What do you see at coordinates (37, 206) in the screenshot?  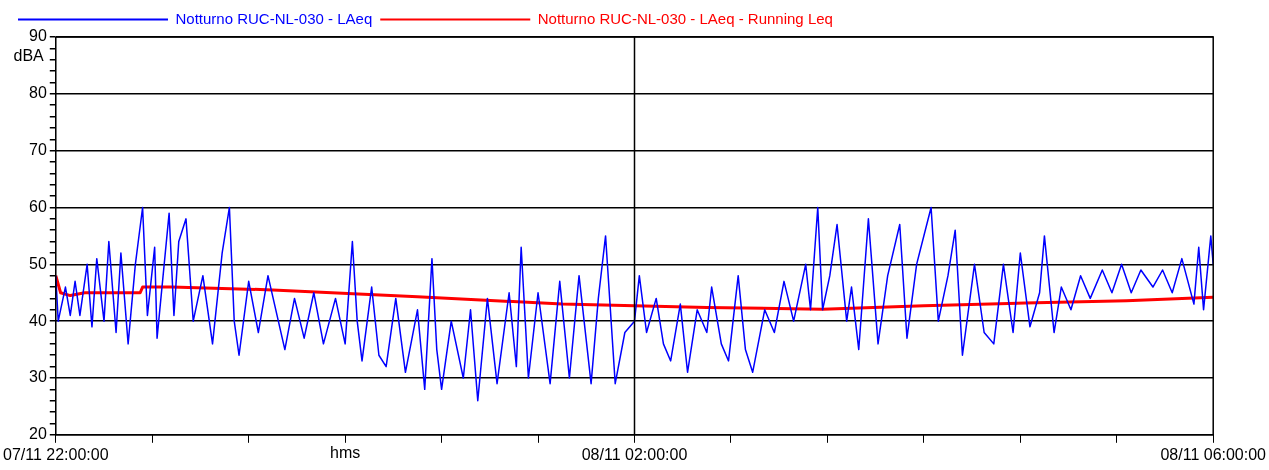 I see `y-tick-label: 60` at bounding box center [37, 206].